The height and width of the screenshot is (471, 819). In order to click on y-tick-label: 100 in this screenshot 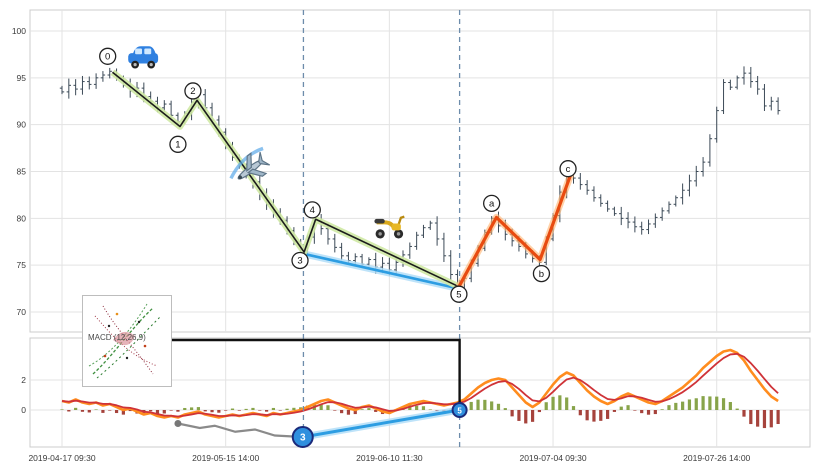, I will do `click(19, 31)`.